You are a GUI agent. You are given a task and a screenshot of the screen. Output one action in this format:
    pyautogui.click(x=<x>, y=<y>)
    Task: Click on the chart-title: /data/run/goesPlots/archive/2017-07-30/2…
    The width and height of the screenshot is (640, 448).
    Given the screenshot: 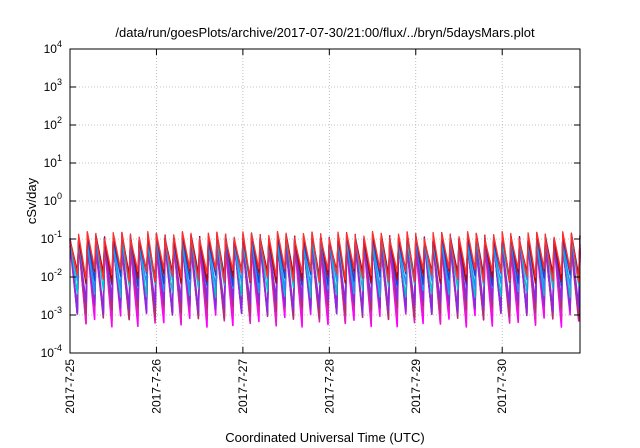 What is the action you would take?
    pyautogui.click(x=325, y=32)
    